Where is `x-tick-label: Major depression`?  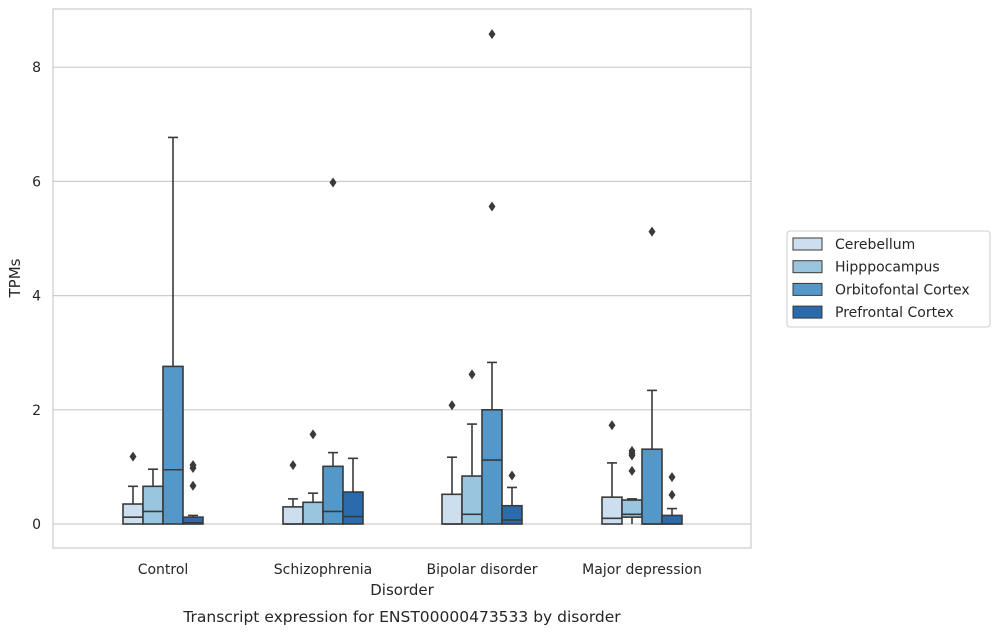
x-tick-label: Major depression is located at coordinates (642, 570).